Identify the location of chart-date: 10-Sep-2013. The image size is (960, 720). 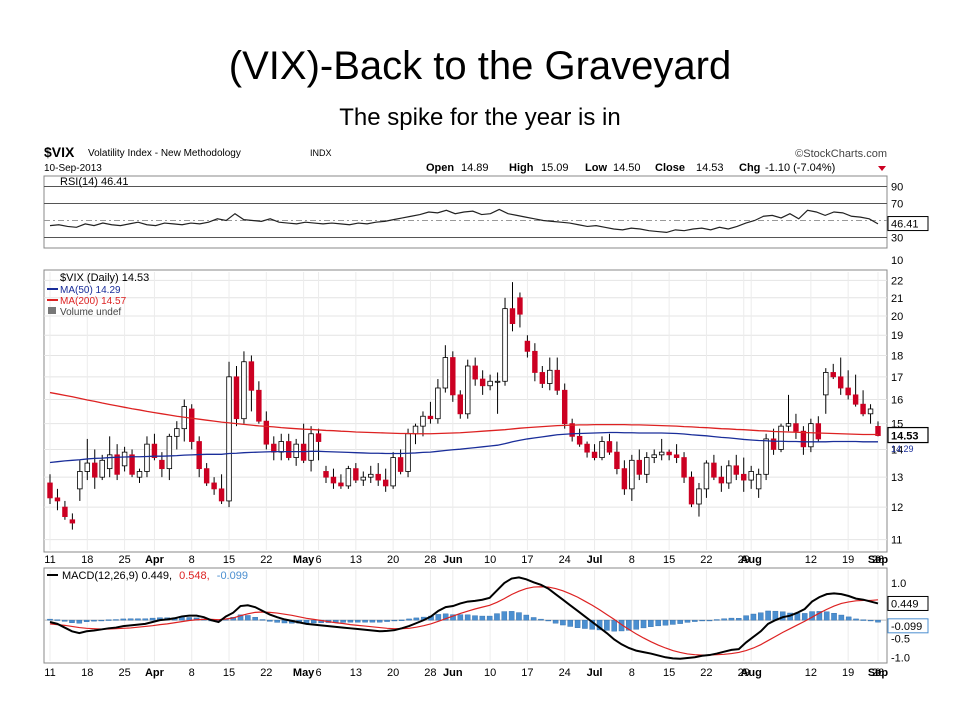
(73, 168).